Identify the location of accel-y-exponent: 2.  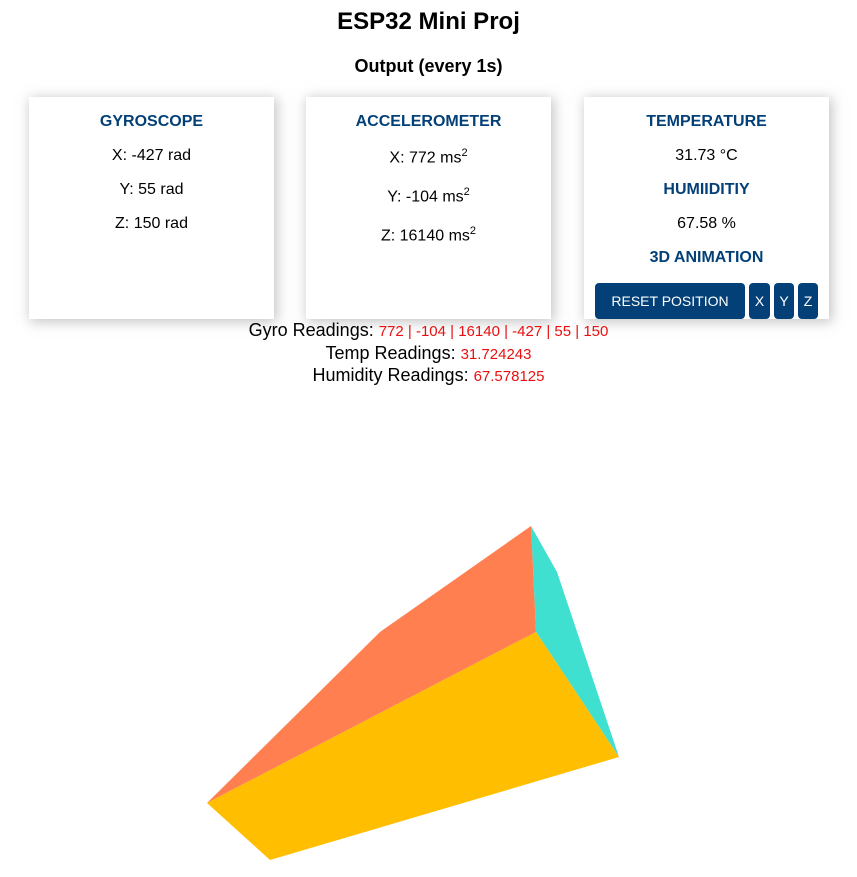
(466, 192).